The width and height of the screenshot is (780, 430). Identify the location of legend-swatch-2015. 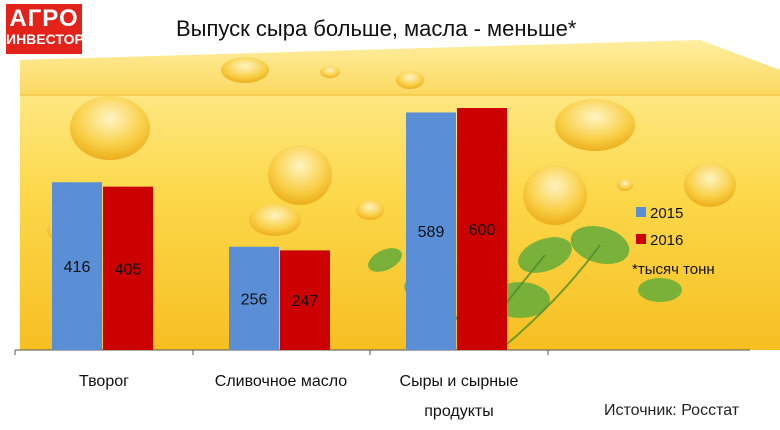
(641, 212).